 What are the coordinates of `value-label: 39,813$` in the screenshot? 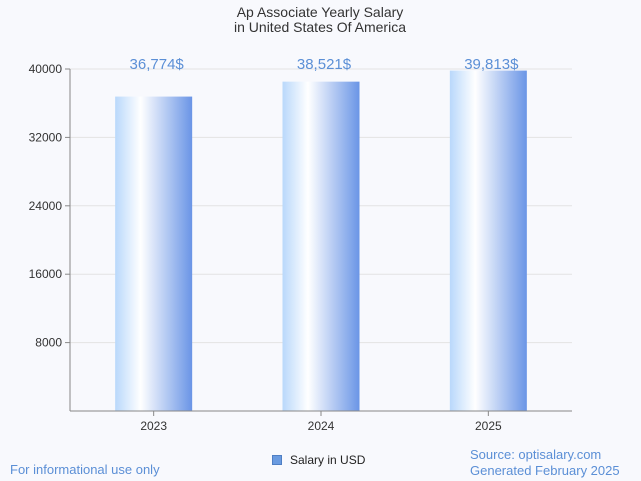 It's located at (491, 64).